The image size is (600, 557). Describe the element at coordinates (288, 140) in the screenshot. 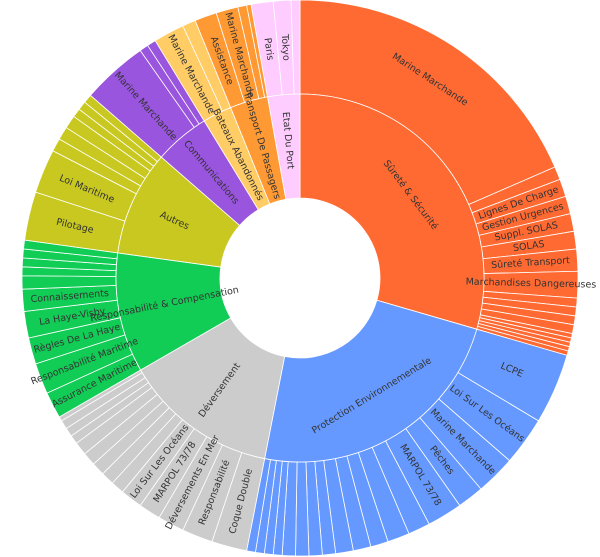

I see `inner-etat-du-port-label: Etat Du Port` at that location.